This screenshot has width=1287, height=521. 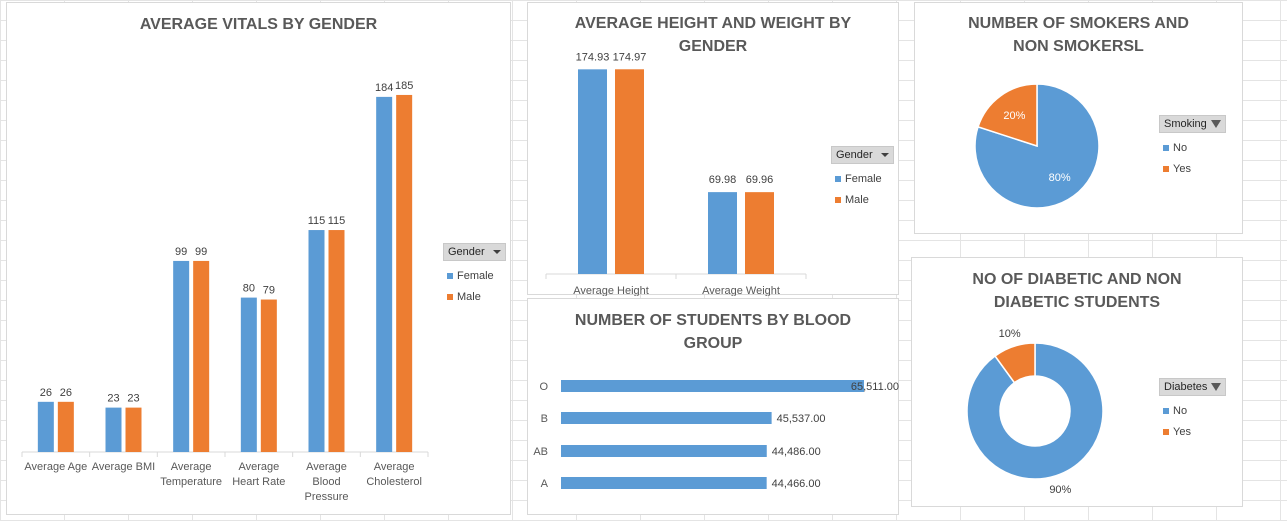 What do you see at coordinates (593, 57) in the screenshot?
I see `data-label: 174.93` at bounding box center [593, 57].